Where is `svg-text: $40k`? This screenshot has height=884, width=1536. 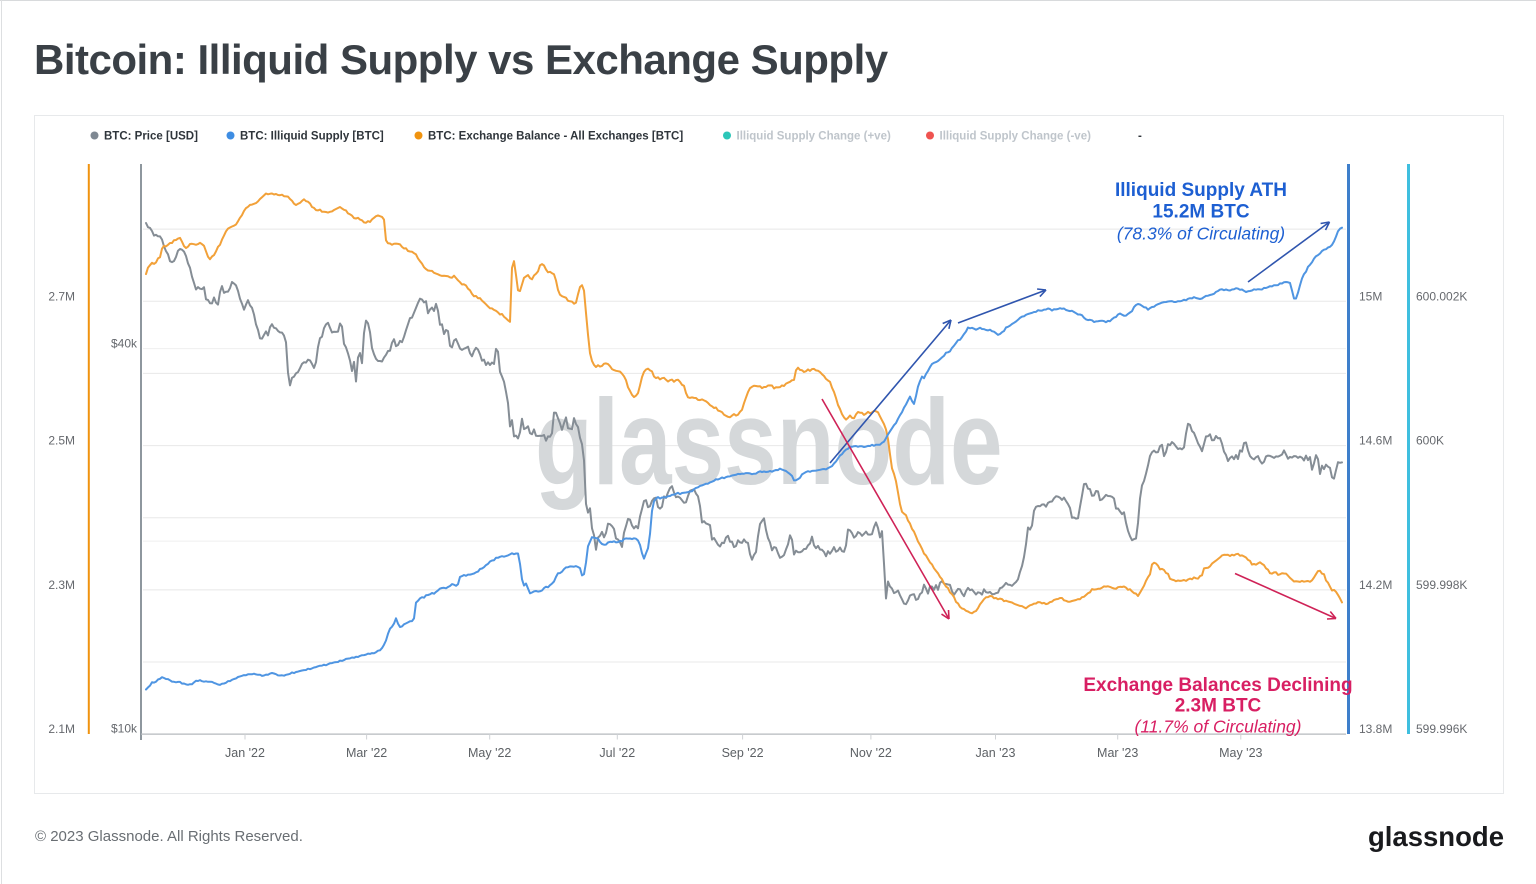 svg-text: $40k is located at coordinates (124, 344).